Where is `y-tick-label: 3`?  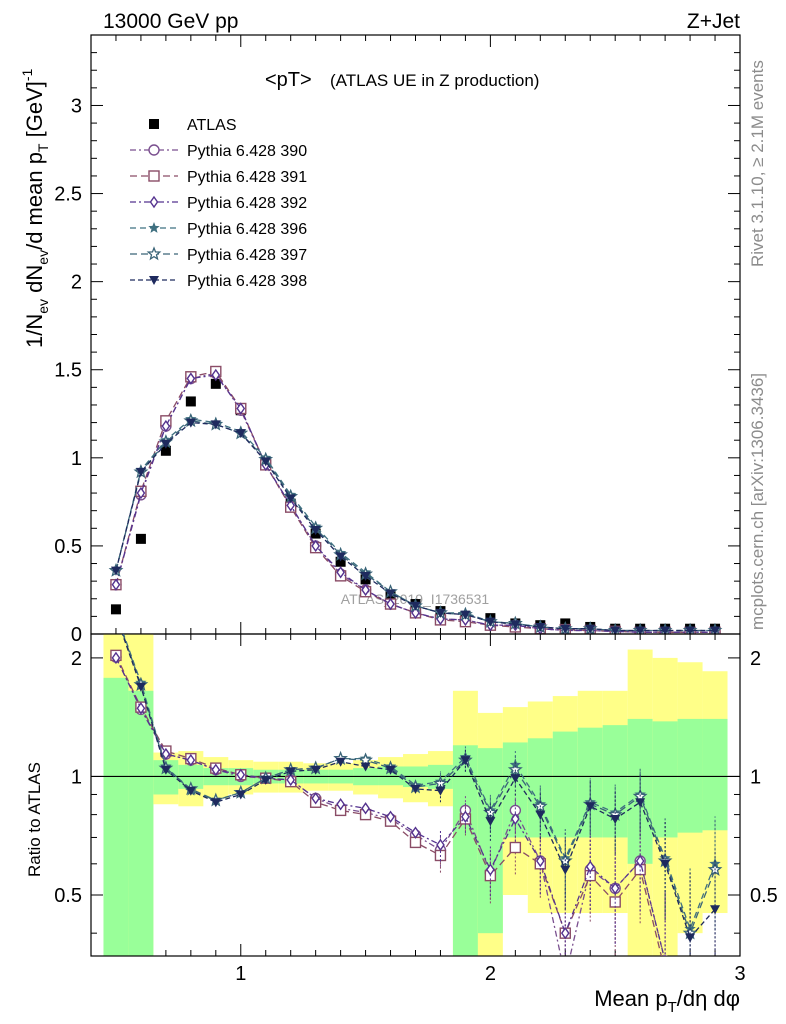 y-tick-label: 3 is located at coordinates (76, 106).